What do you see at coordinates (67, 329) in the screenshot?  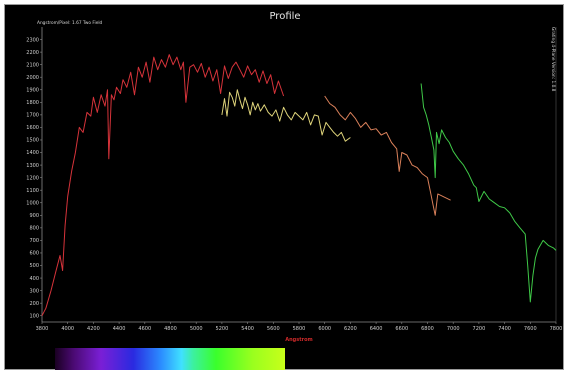 I see `x-tick-label: 4000` at bounding box center [67, 329].